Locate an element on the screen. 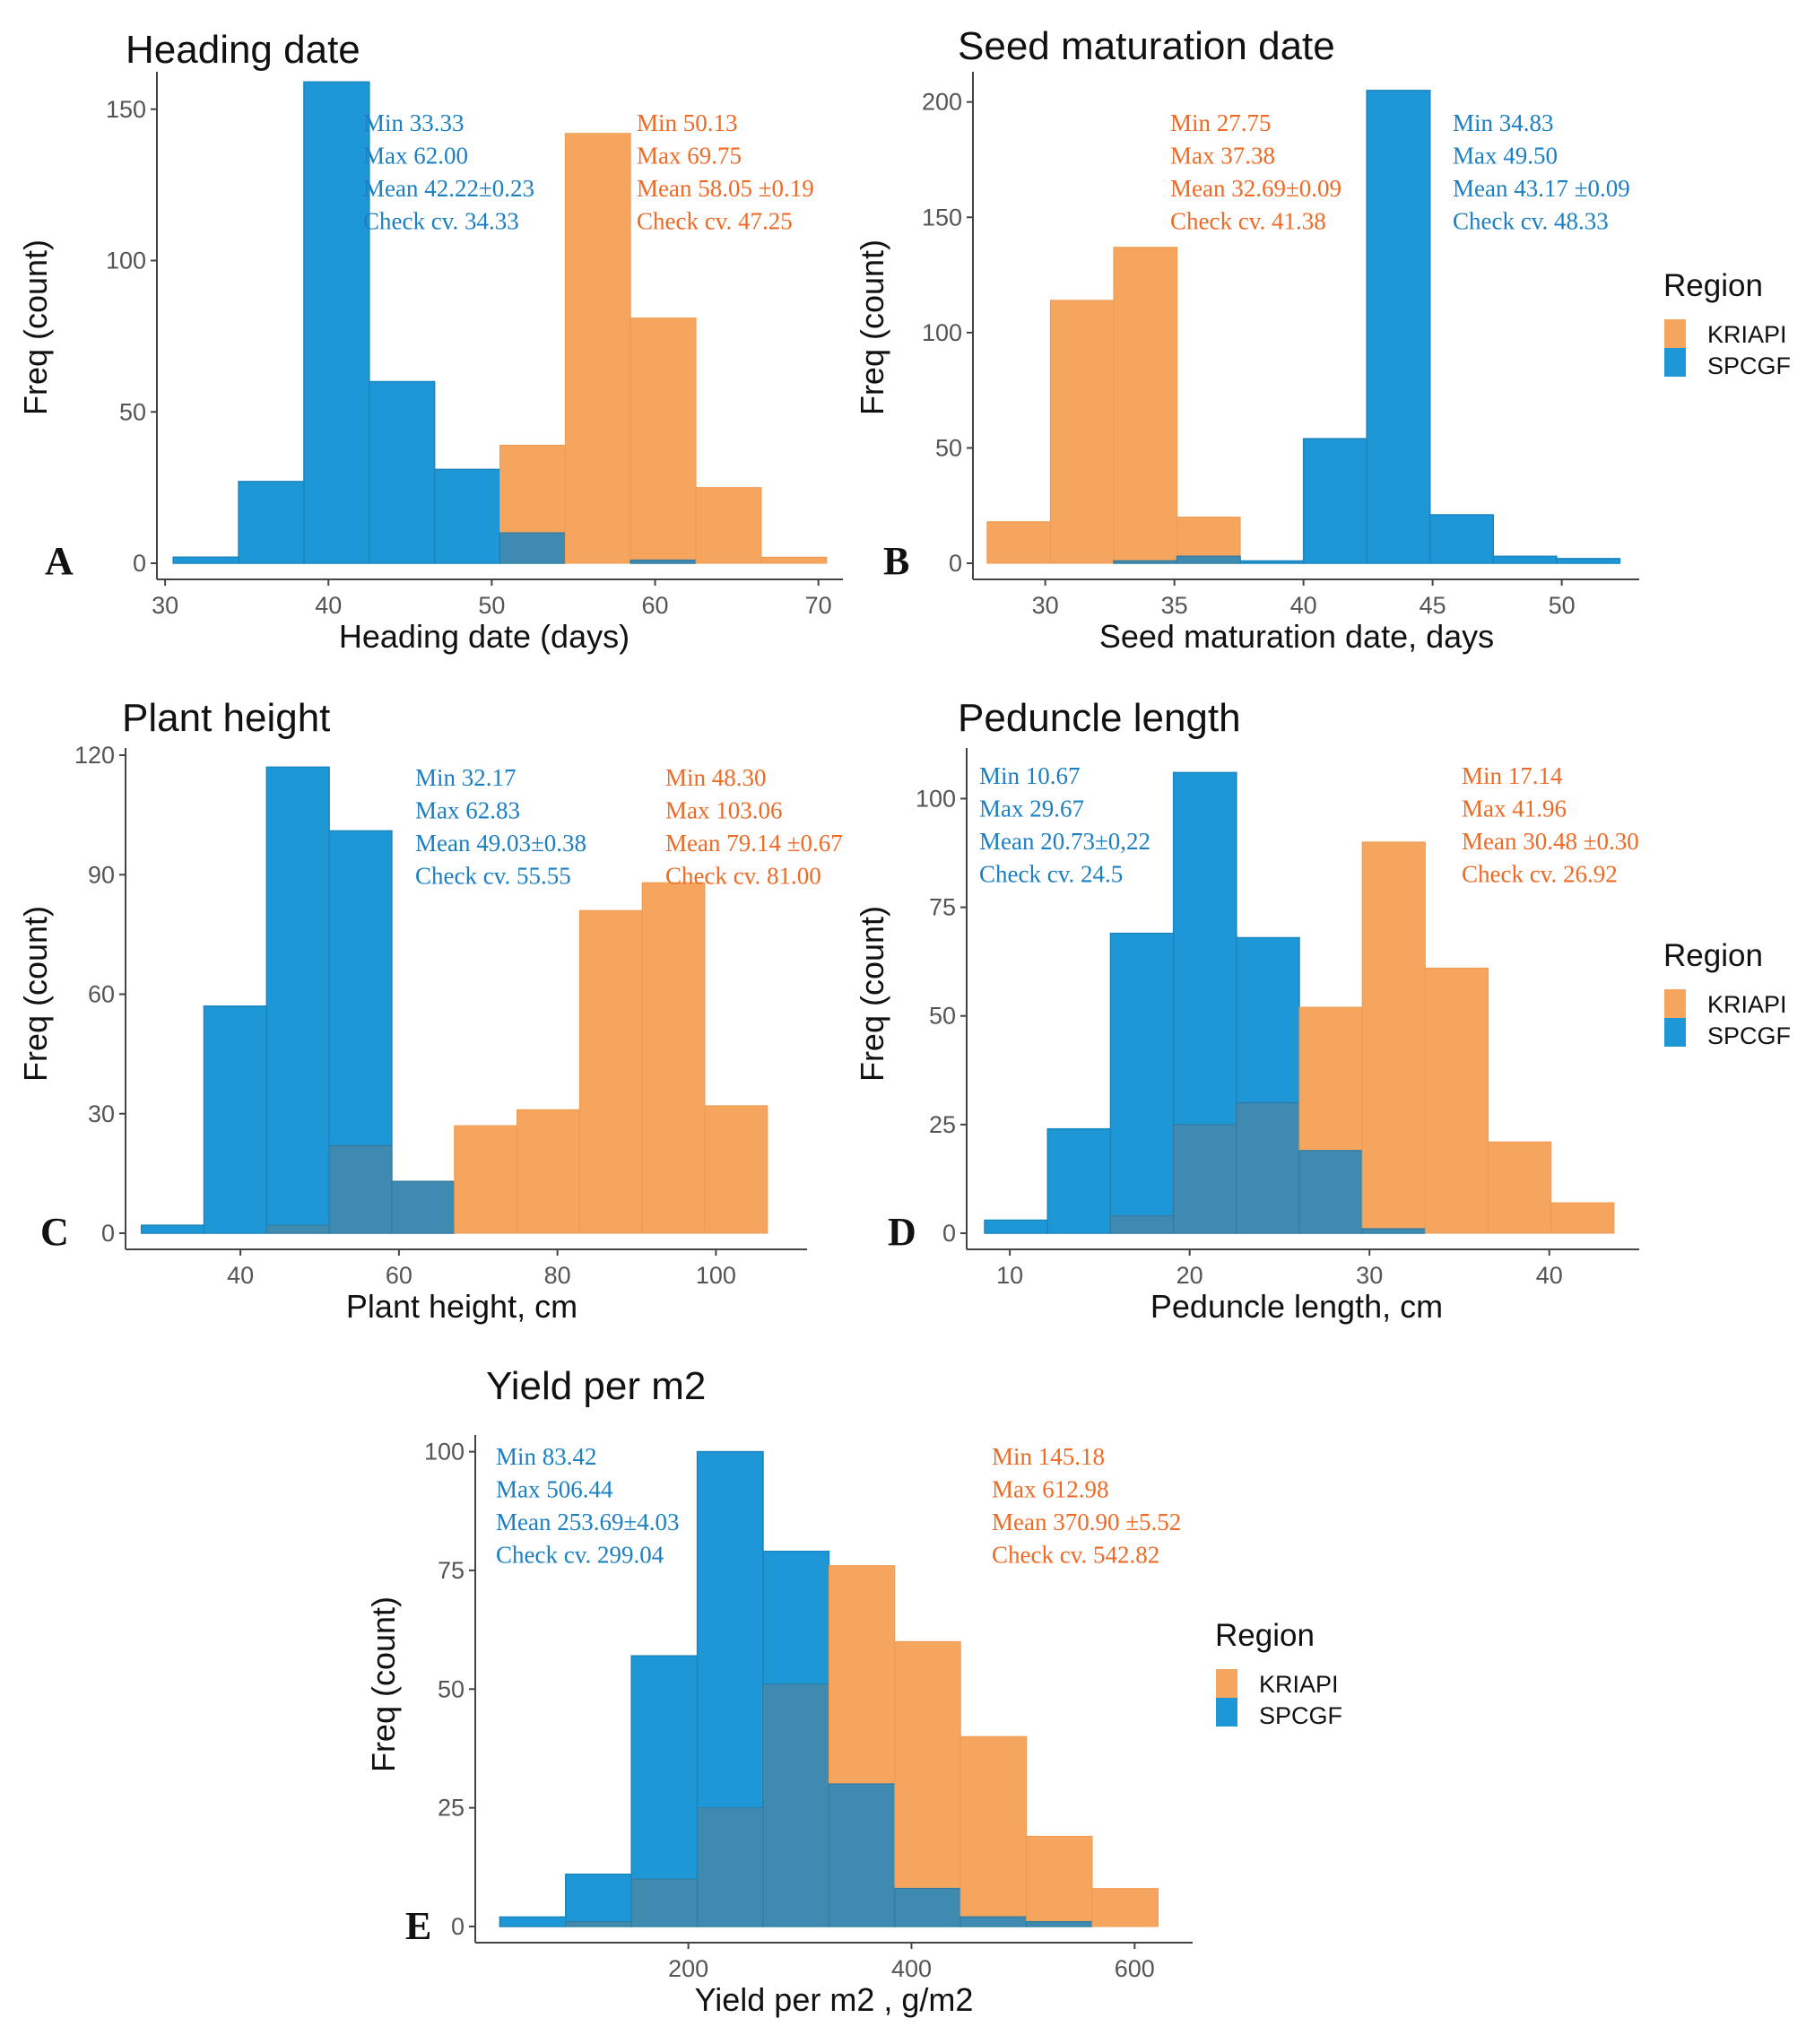  stats-line: Mean 42.22±0.23 is located at coordinates (449, 188).